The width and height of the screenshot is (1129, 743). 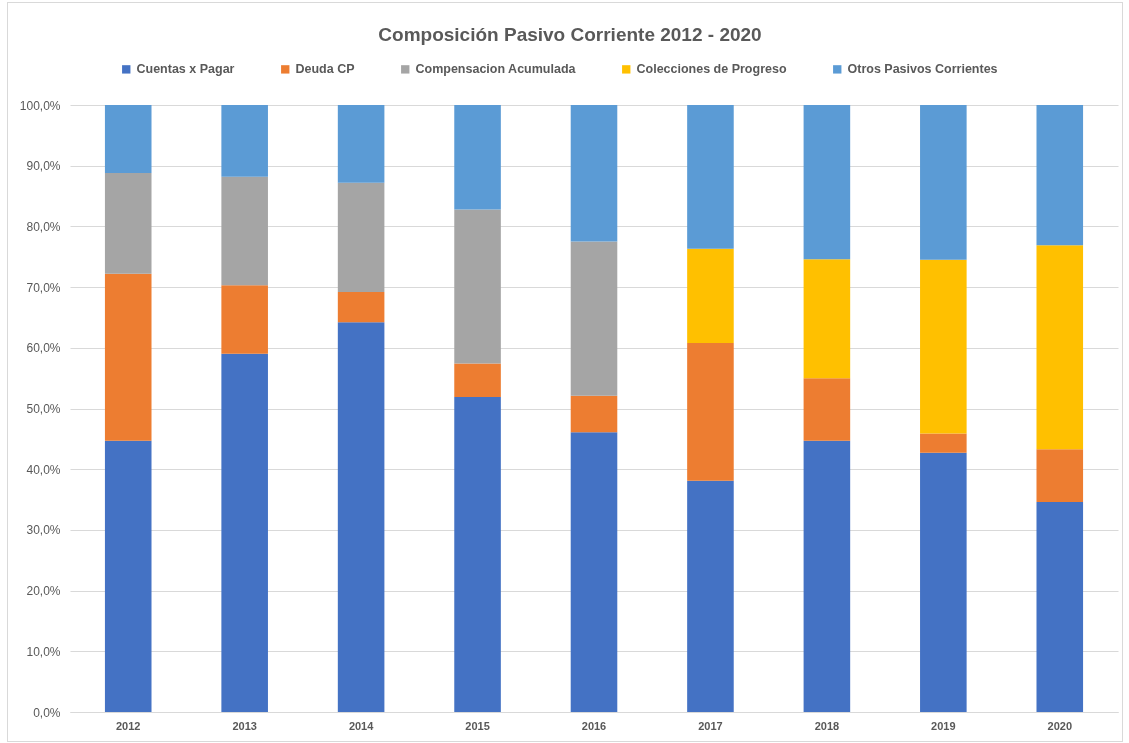 What do you see at coordinates (496, 69) in the screenshot?
I see `legend-label: Compensacion Acumulada` at bounding box center [496, 69].